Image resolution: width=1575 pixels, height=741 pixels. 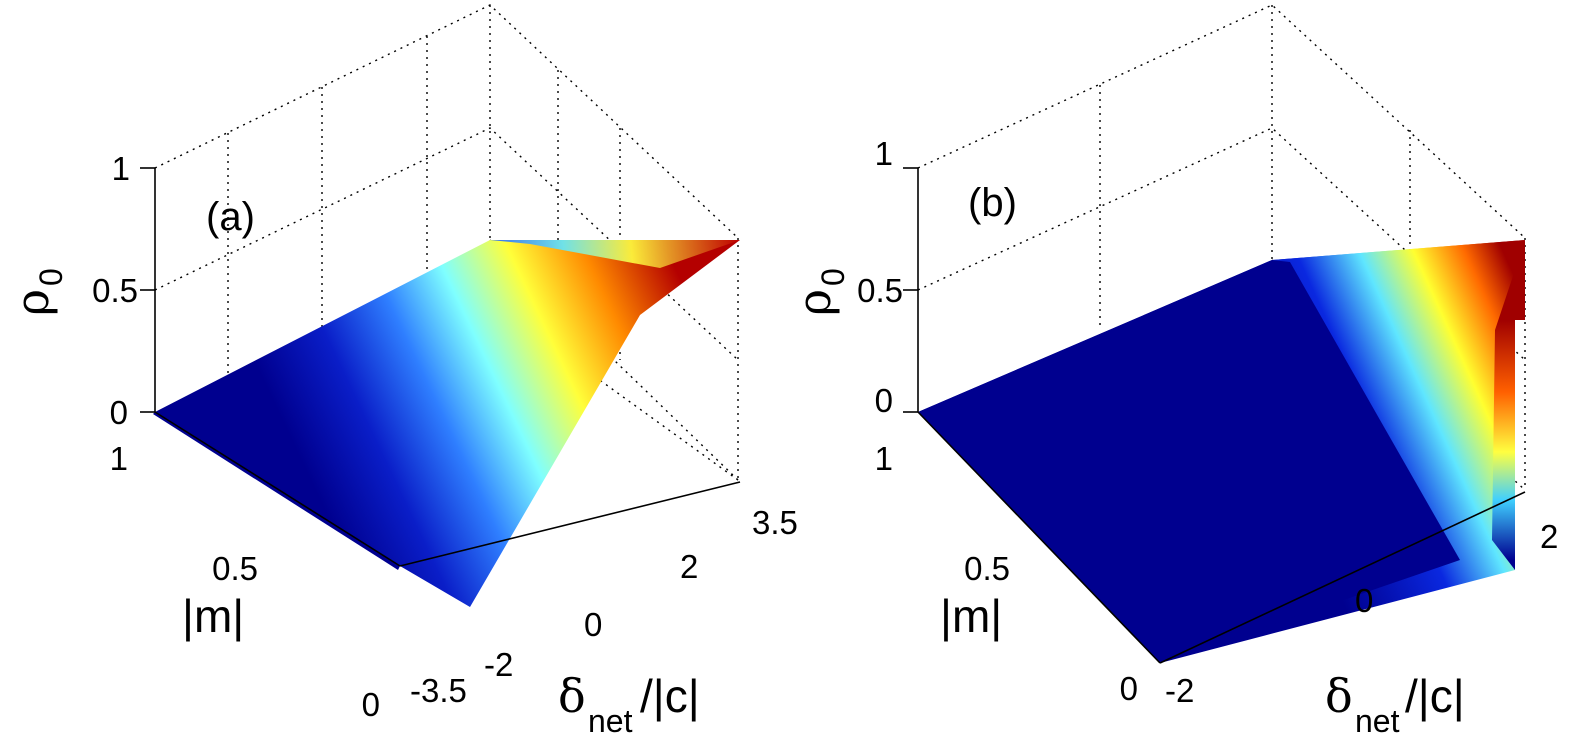 I want to click on panel-a-label: (a), so click(x=230, y=217).